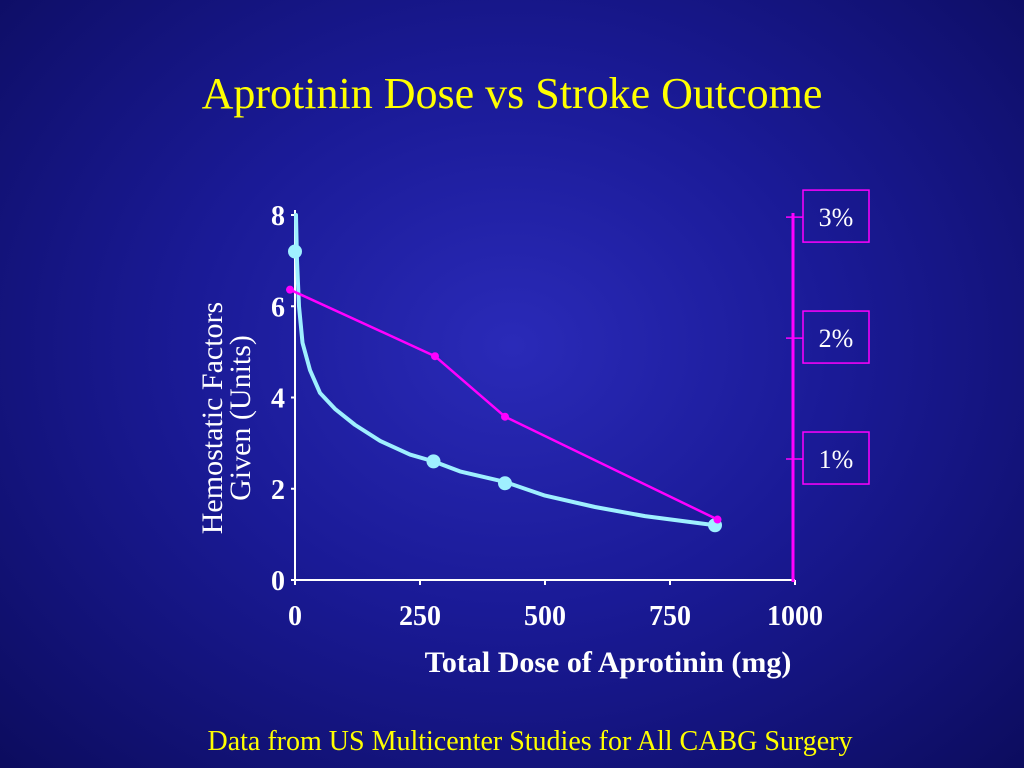 This screenshot has height=768, width=1024. Describe the element at coordinates (545, 616) in the screenshot. I see `x-tick-label: 500` at that location.